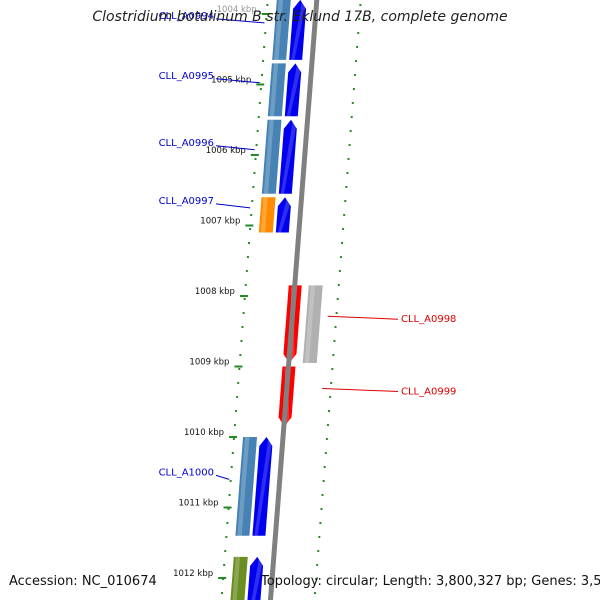  I want to click on kbp-label: 1008 kbp, so click(215, 292).